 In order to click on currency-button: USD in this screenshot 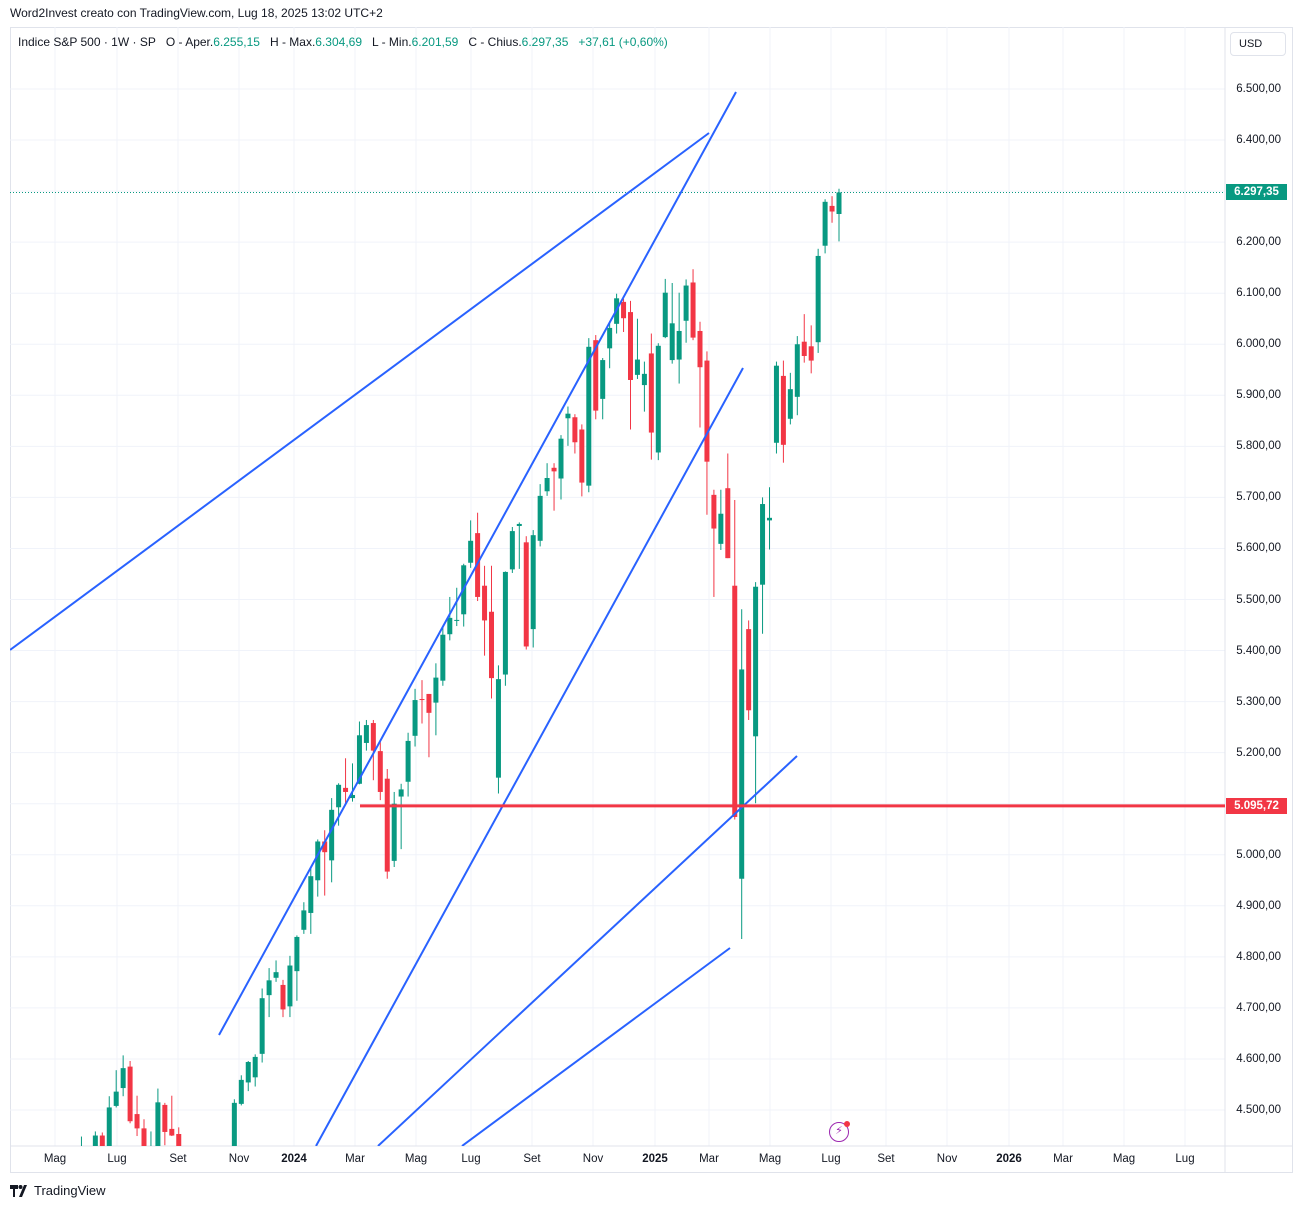, I will do `click(1258, 44)`.